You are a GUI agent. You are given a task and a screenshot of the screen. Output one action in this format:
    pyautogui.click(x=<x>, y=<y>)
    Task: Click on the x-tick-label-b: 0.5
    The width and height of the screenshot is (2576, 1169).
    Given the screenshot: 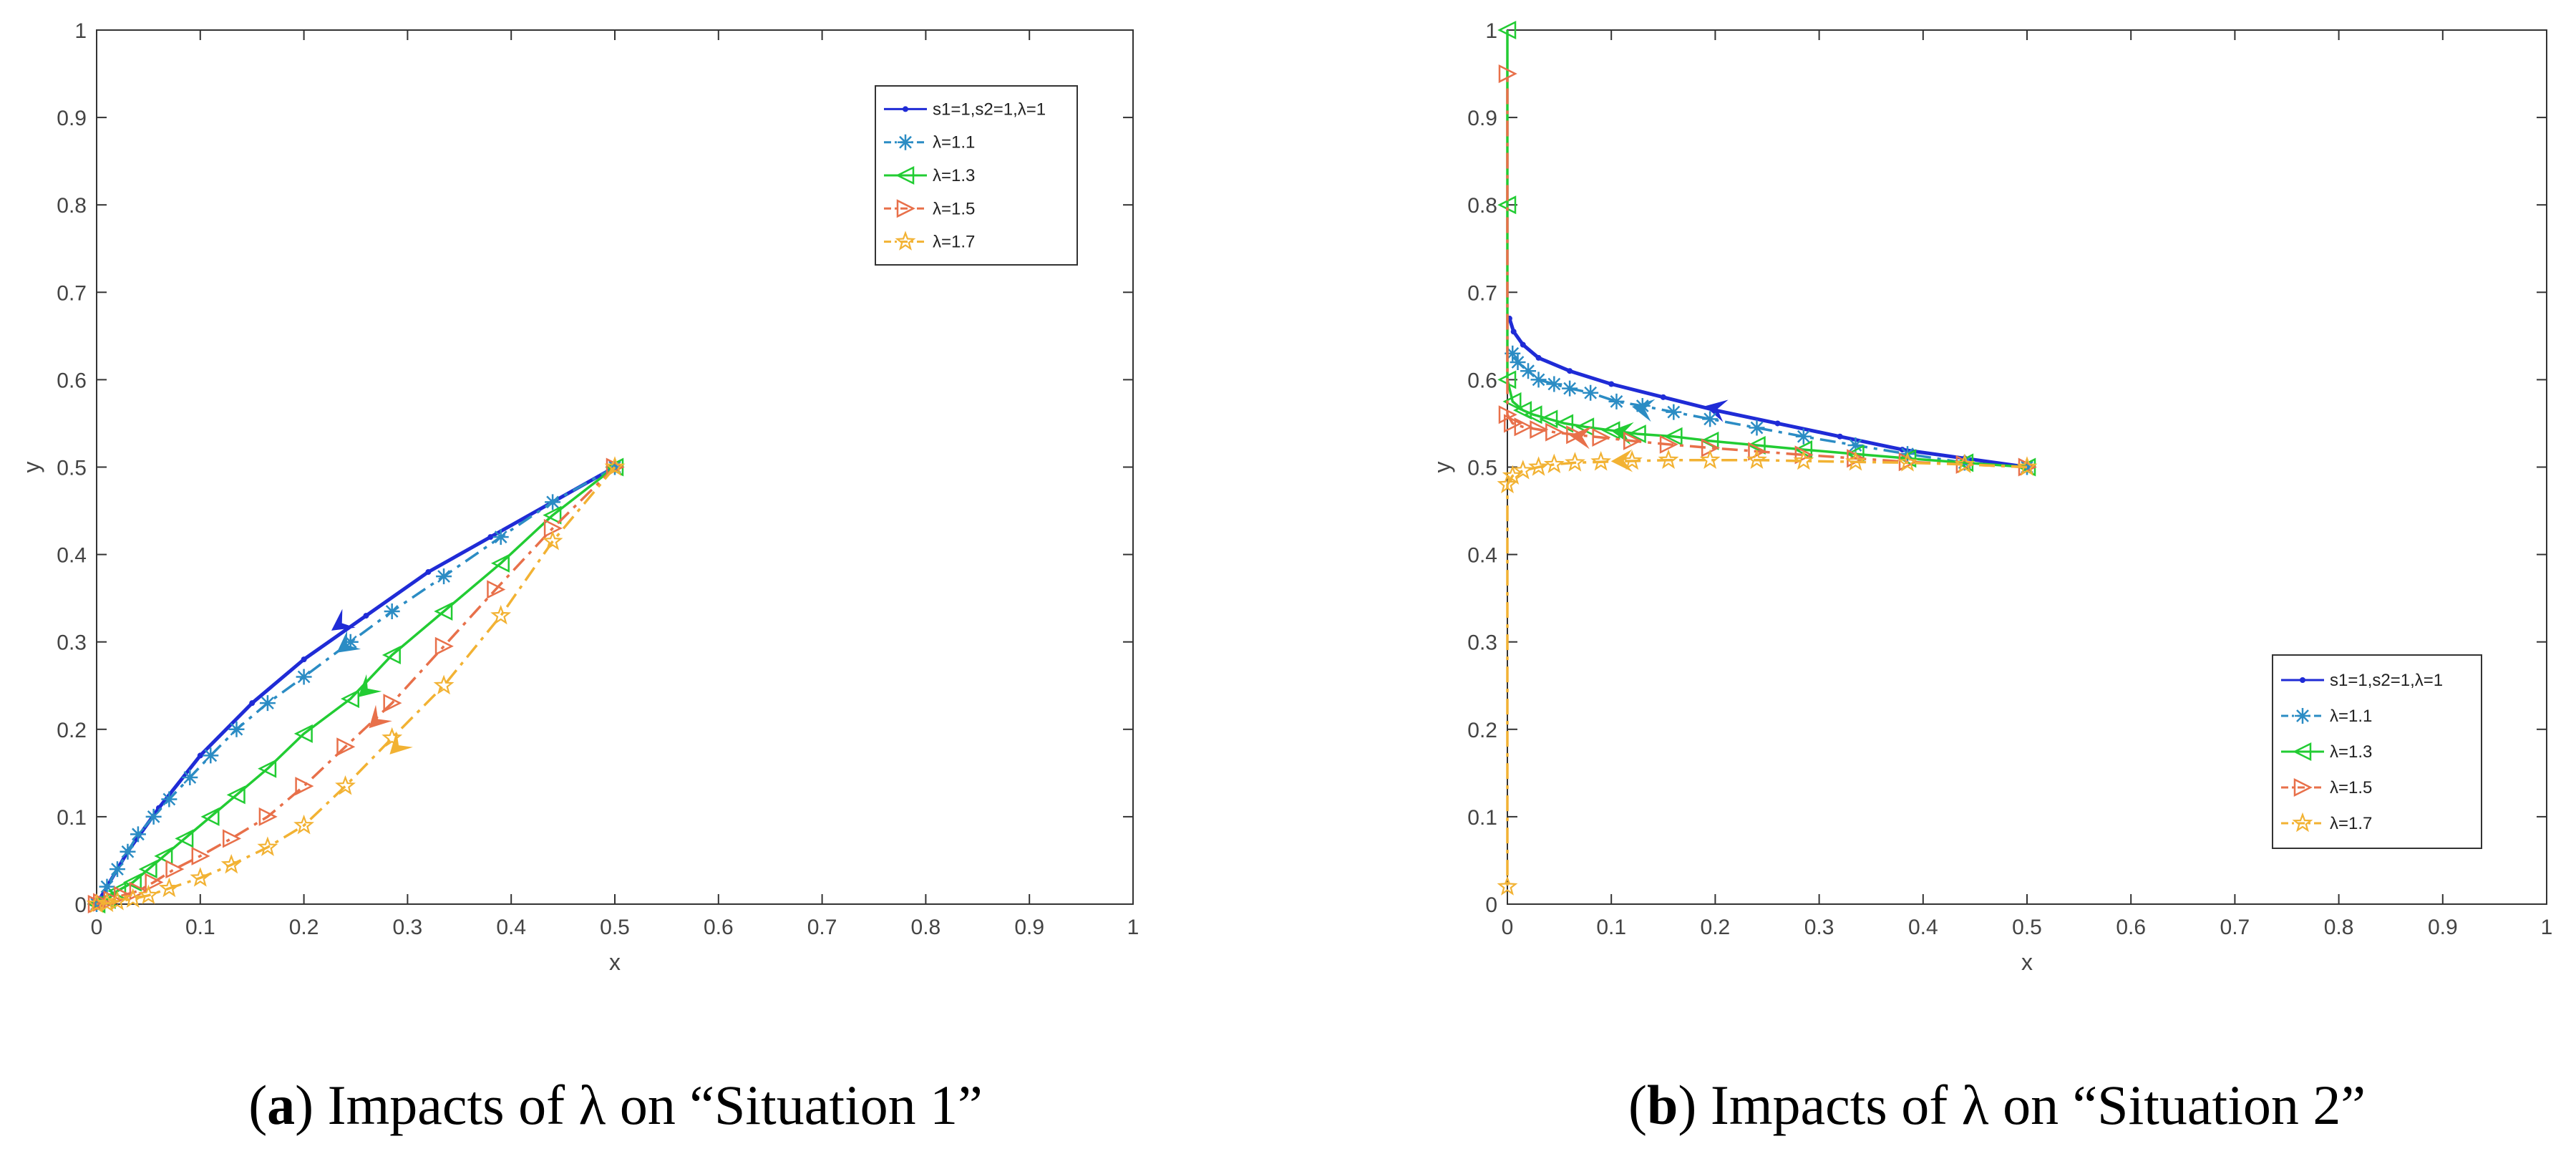 What is the action you would take?
    pyautogui.click(x=2027, y=927)
    